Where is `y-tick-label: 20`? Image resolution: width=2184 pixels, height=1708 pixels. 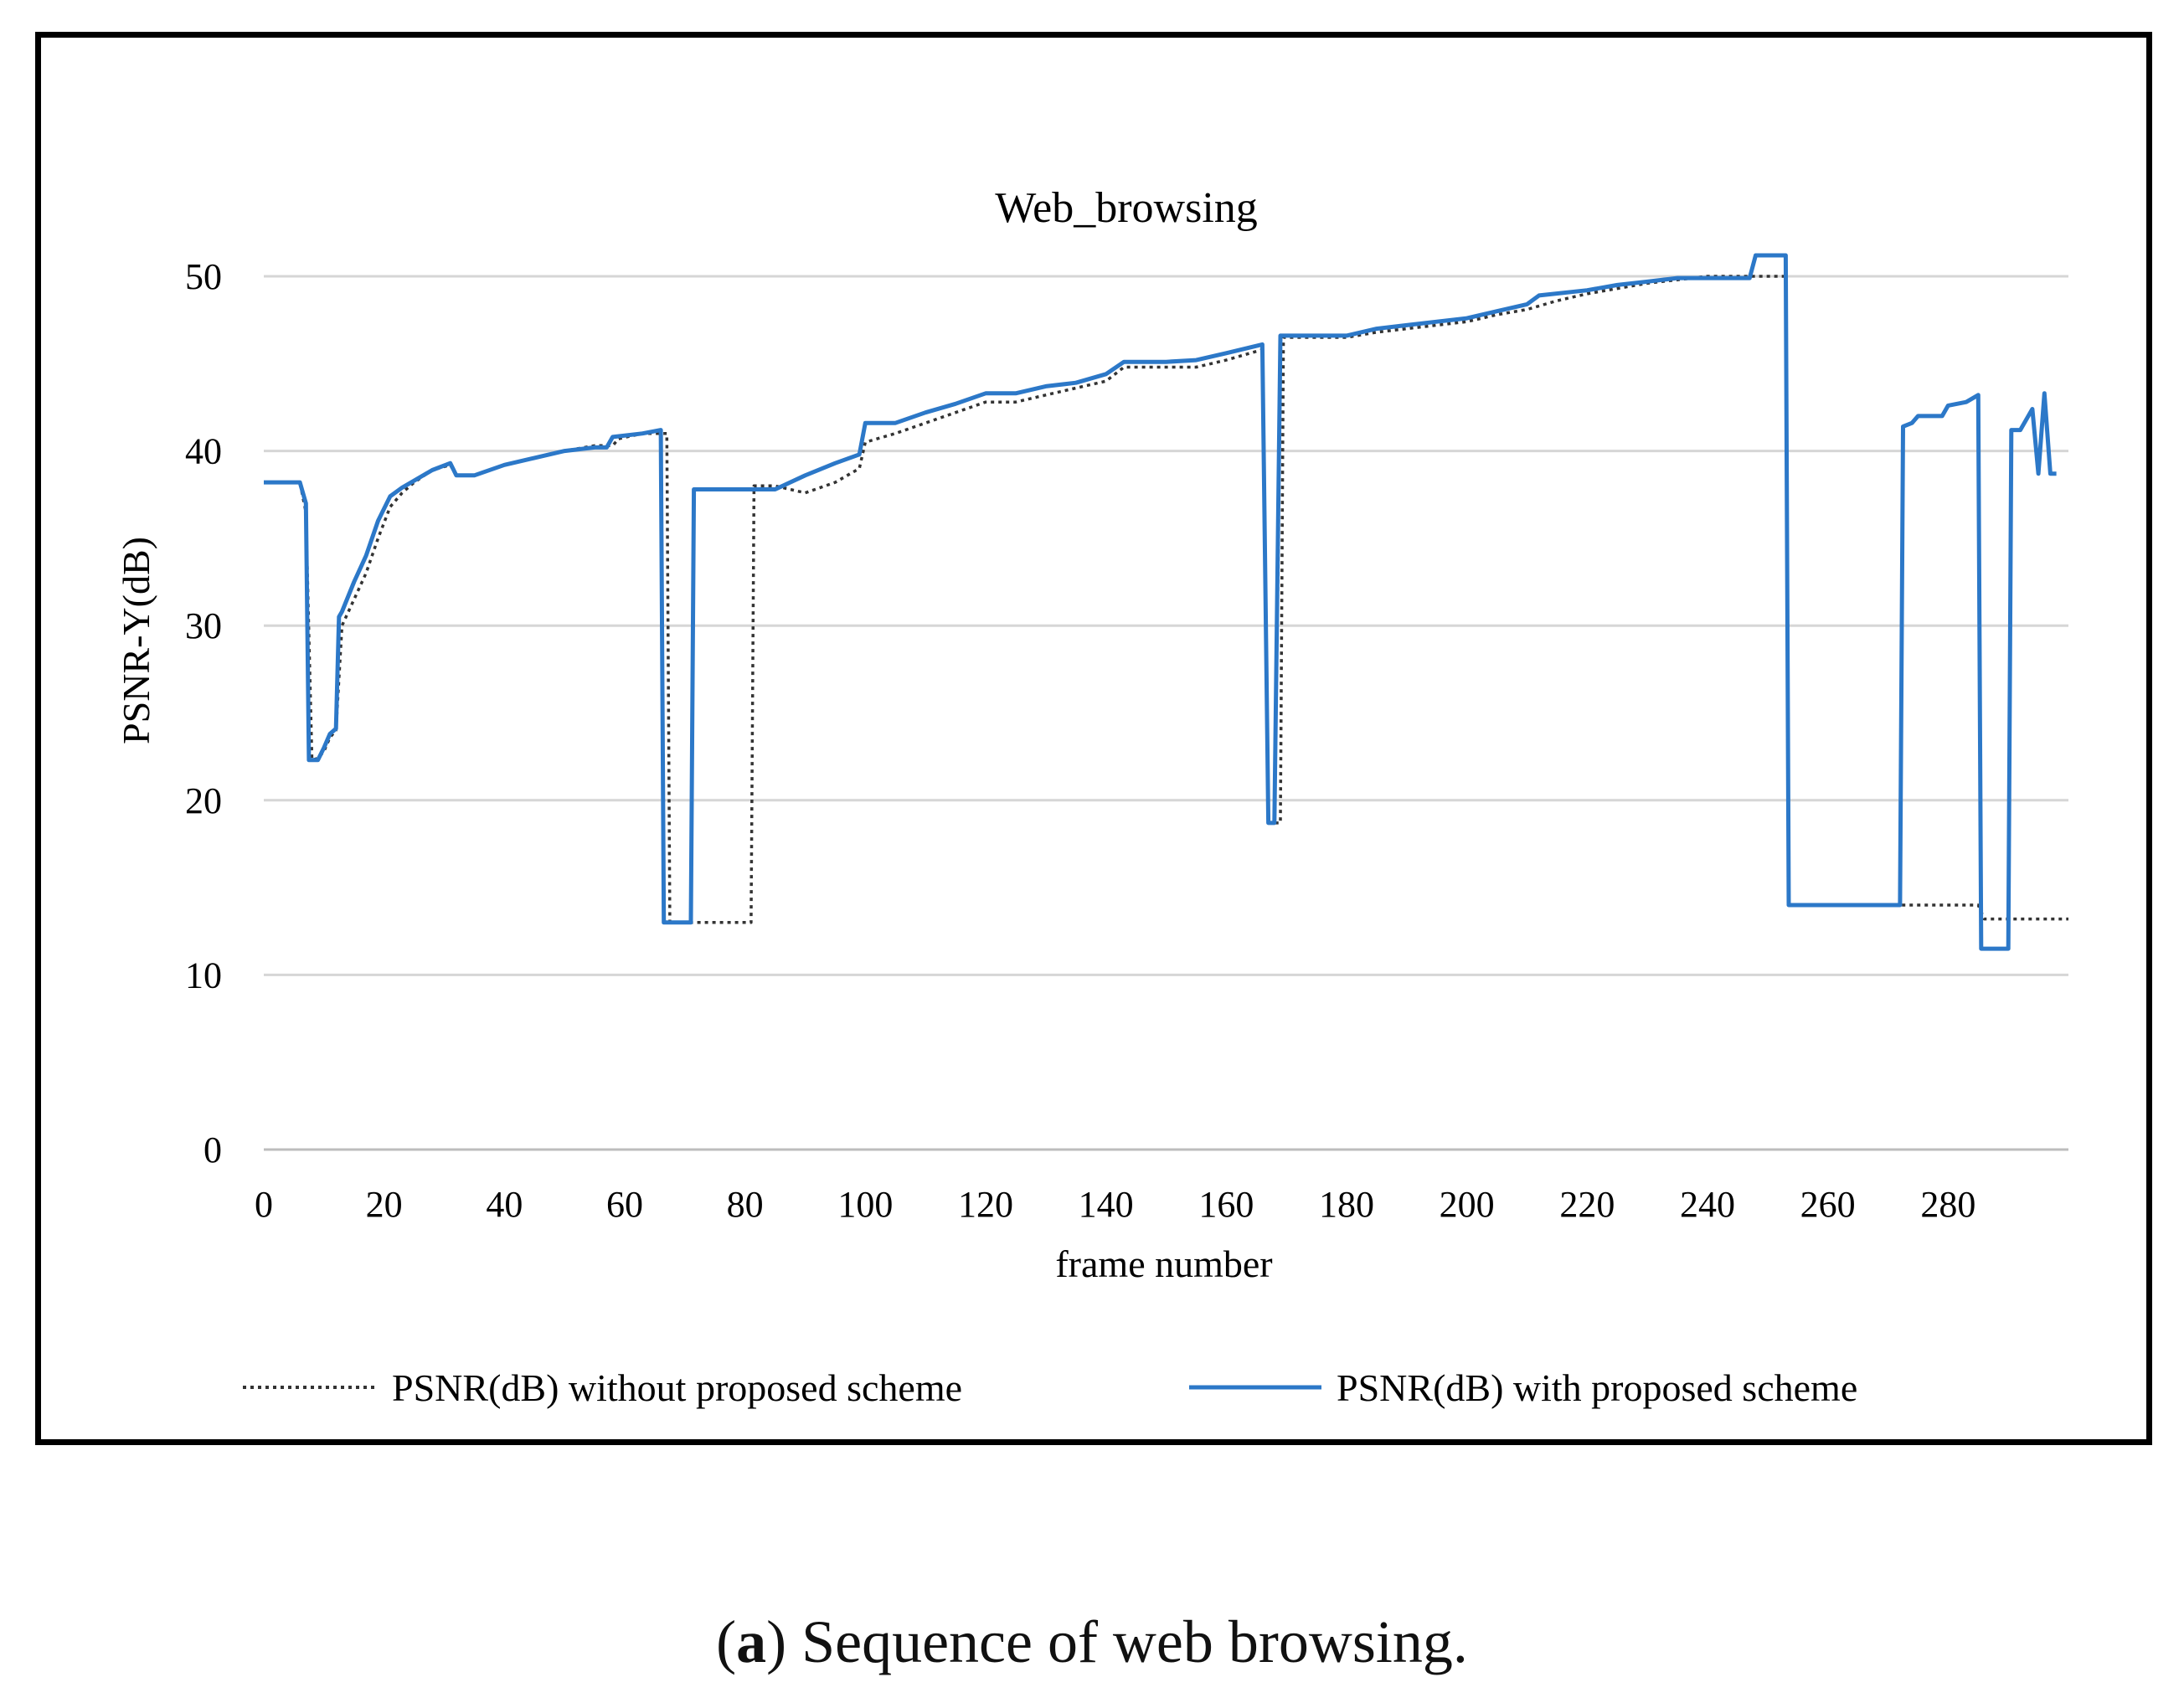 y-tick-label: 20 is located at coordinates (204, 800).